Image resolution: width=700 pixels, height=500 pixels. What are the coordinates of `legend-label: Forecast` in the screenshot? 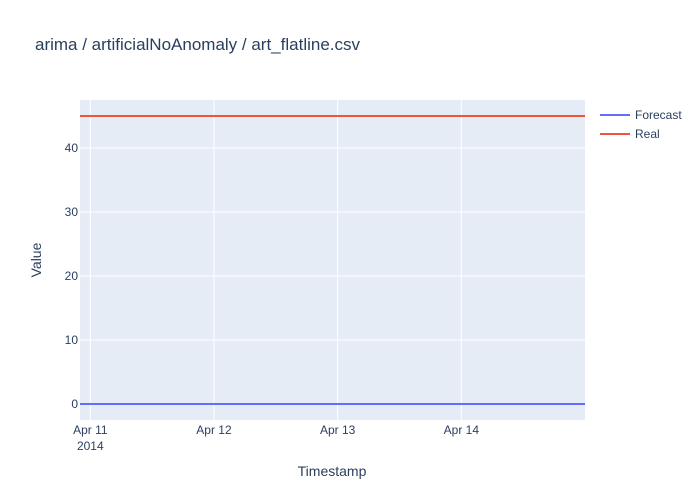 It's located at (658, 115).